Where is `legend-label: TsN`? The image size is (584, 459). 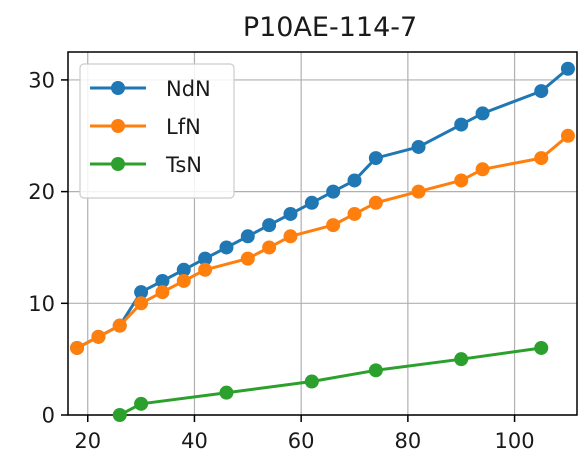 legend-label: TsN is located at coordinates (183, 165).